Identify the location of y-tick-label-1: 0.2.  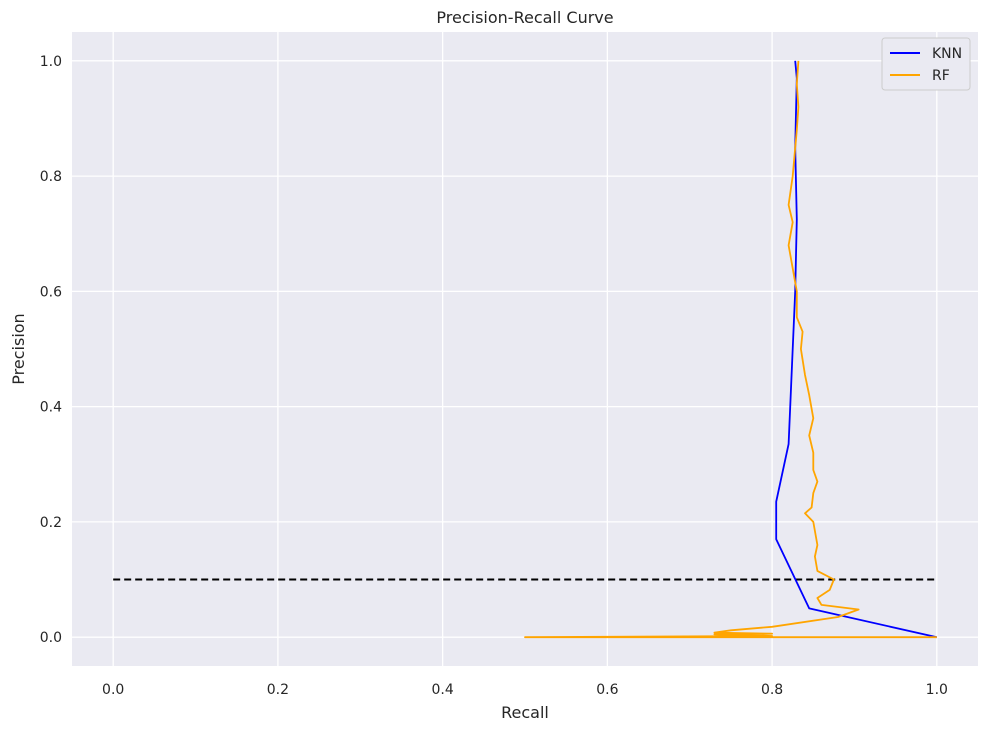
(51, 523).